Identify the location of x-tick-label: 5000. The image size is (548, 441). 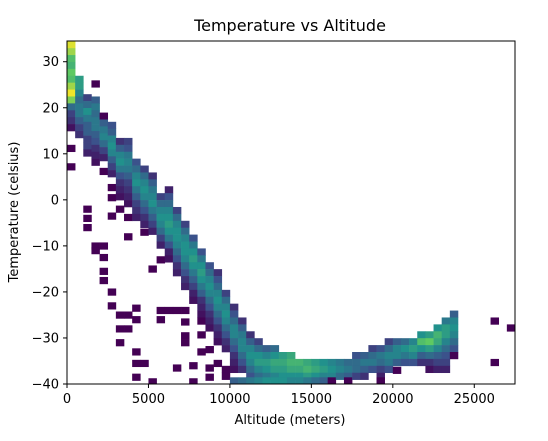
(148, 399).